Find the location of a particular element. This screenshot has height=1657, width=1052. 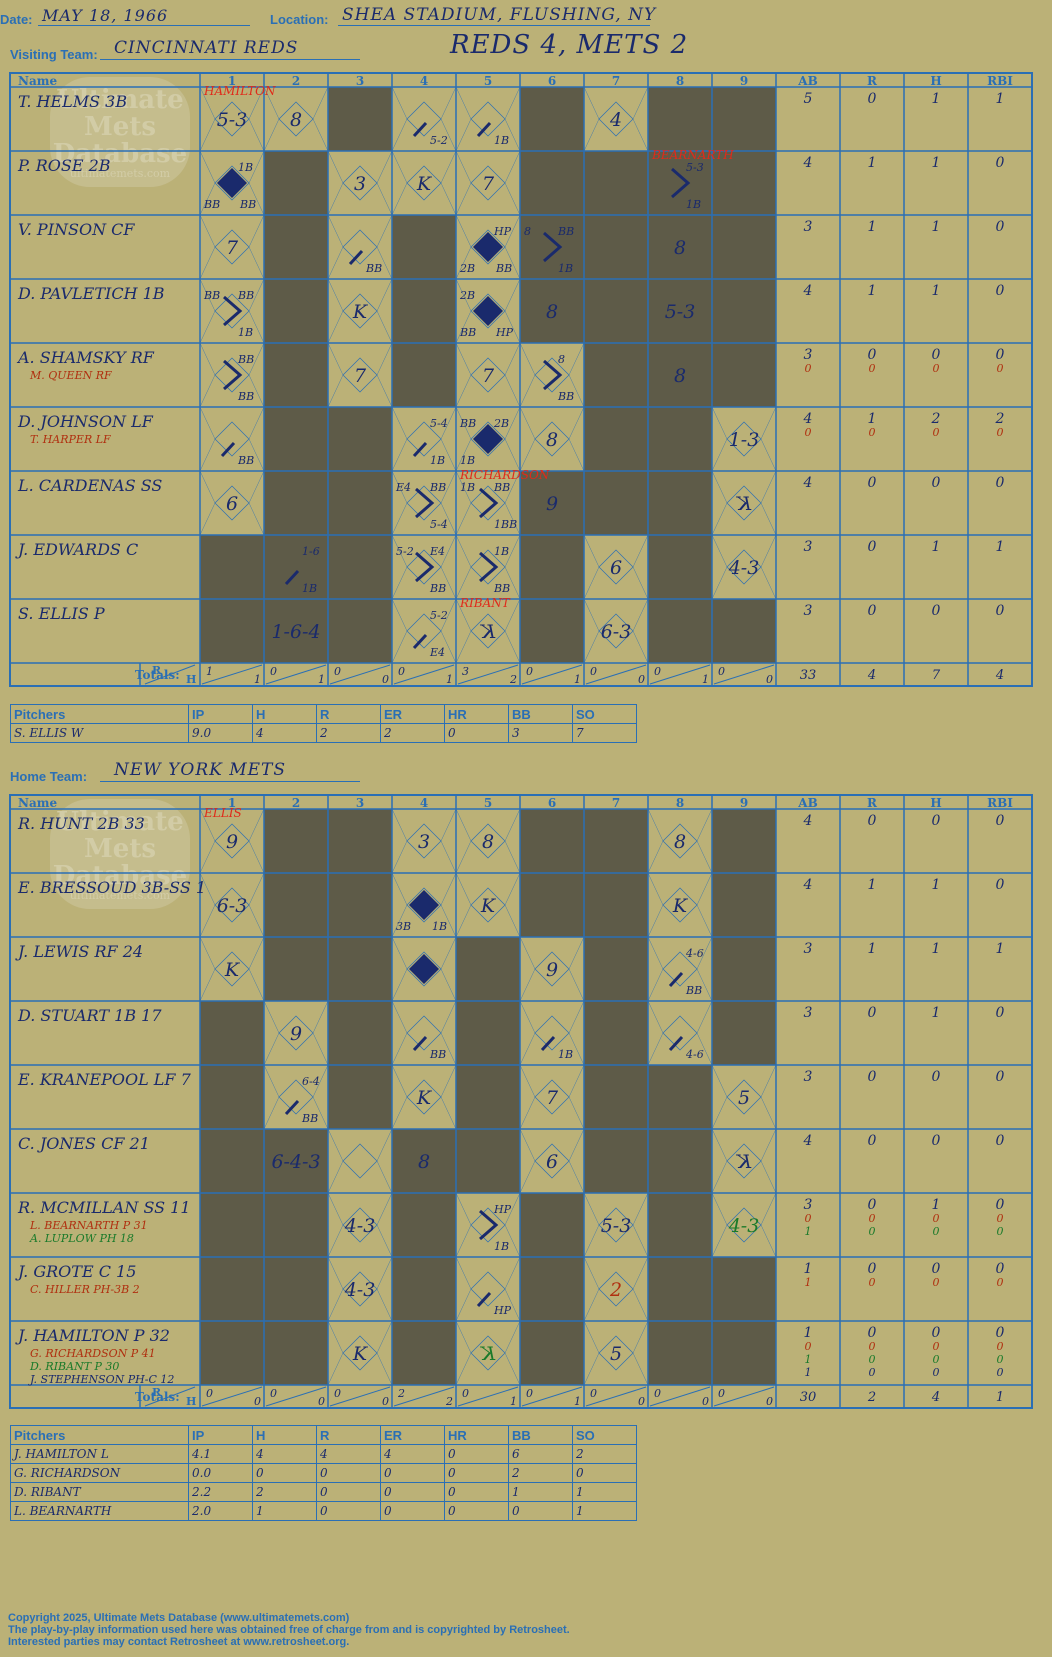

inning-header: 7 is located at coordinates (616, 803).